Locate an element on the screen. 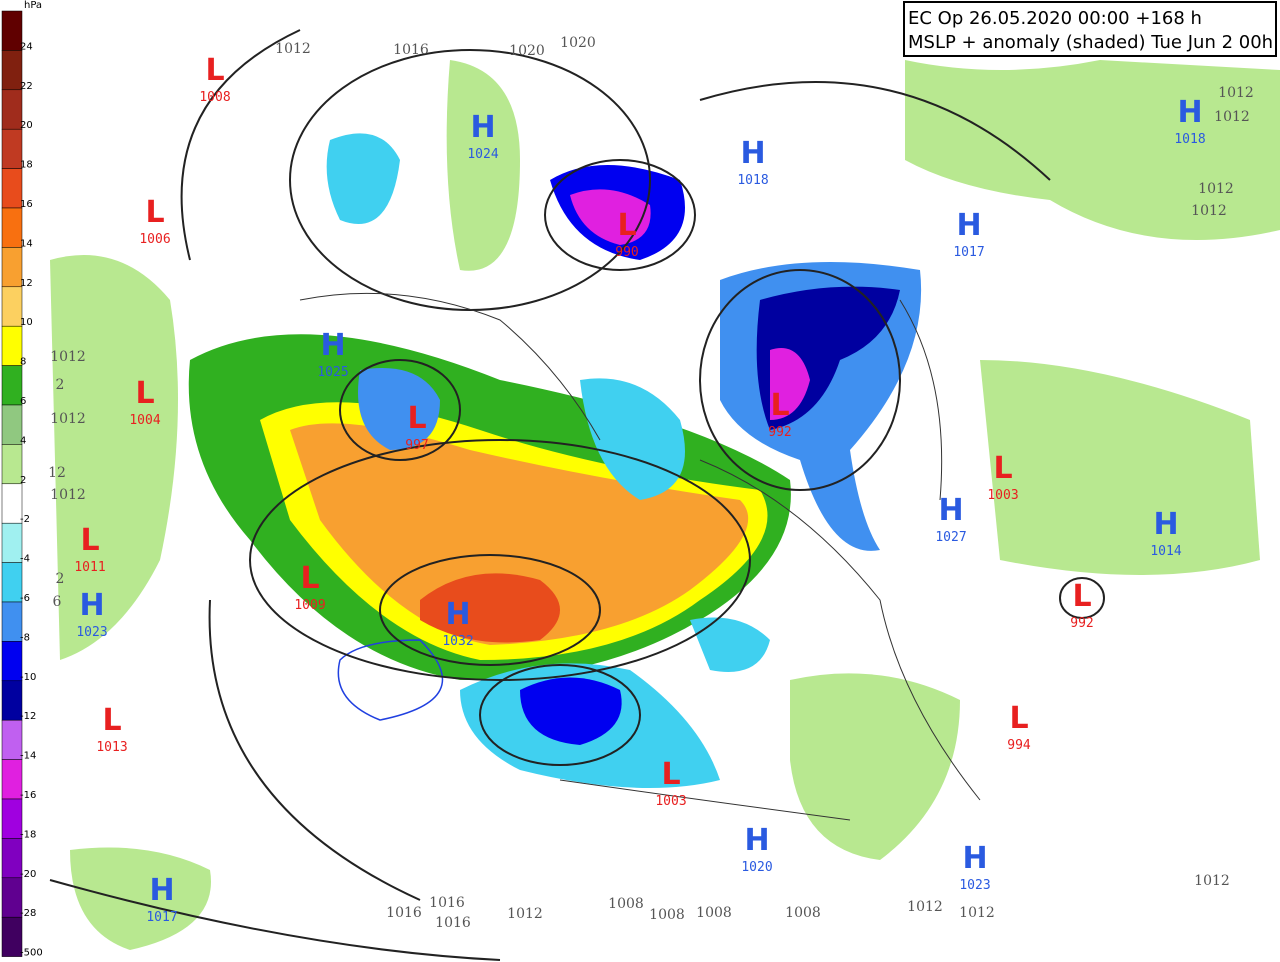  system-value: 1023 is located at coordinates (974, 885).